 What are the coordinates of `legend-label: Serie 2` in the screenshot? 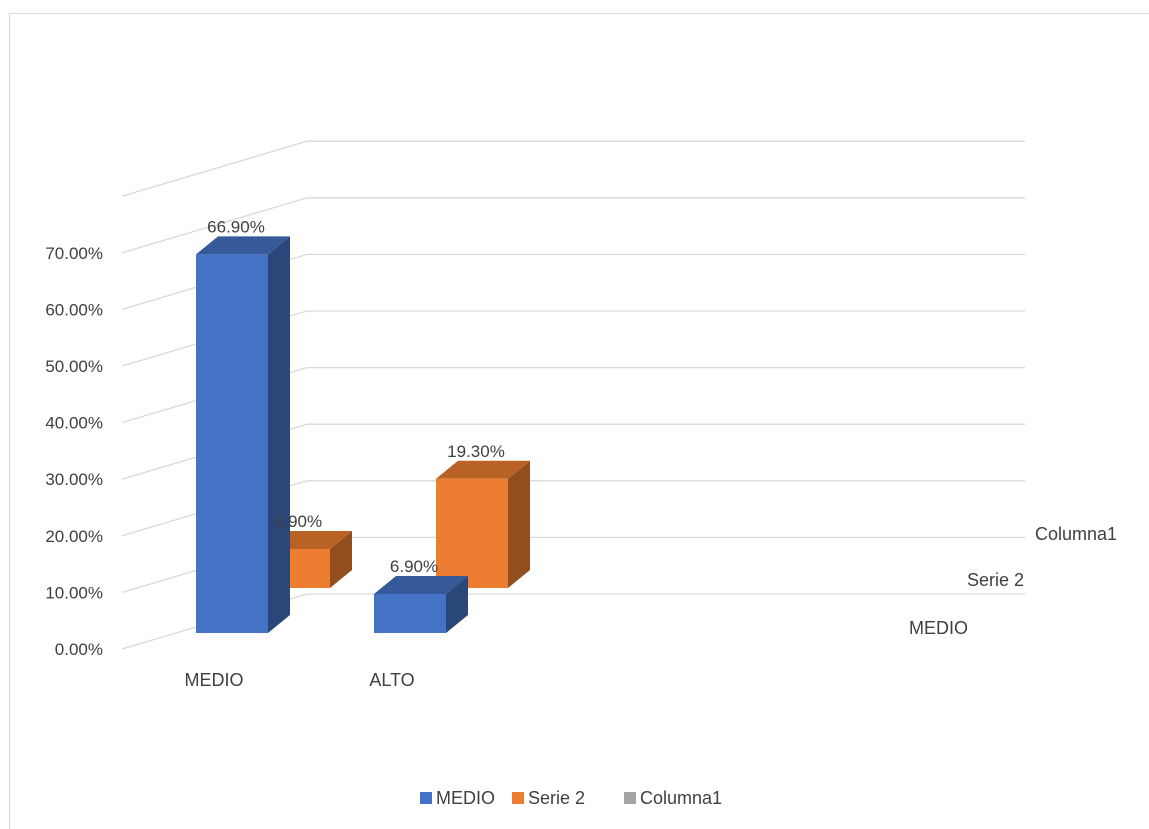 It's located at (556, 798).